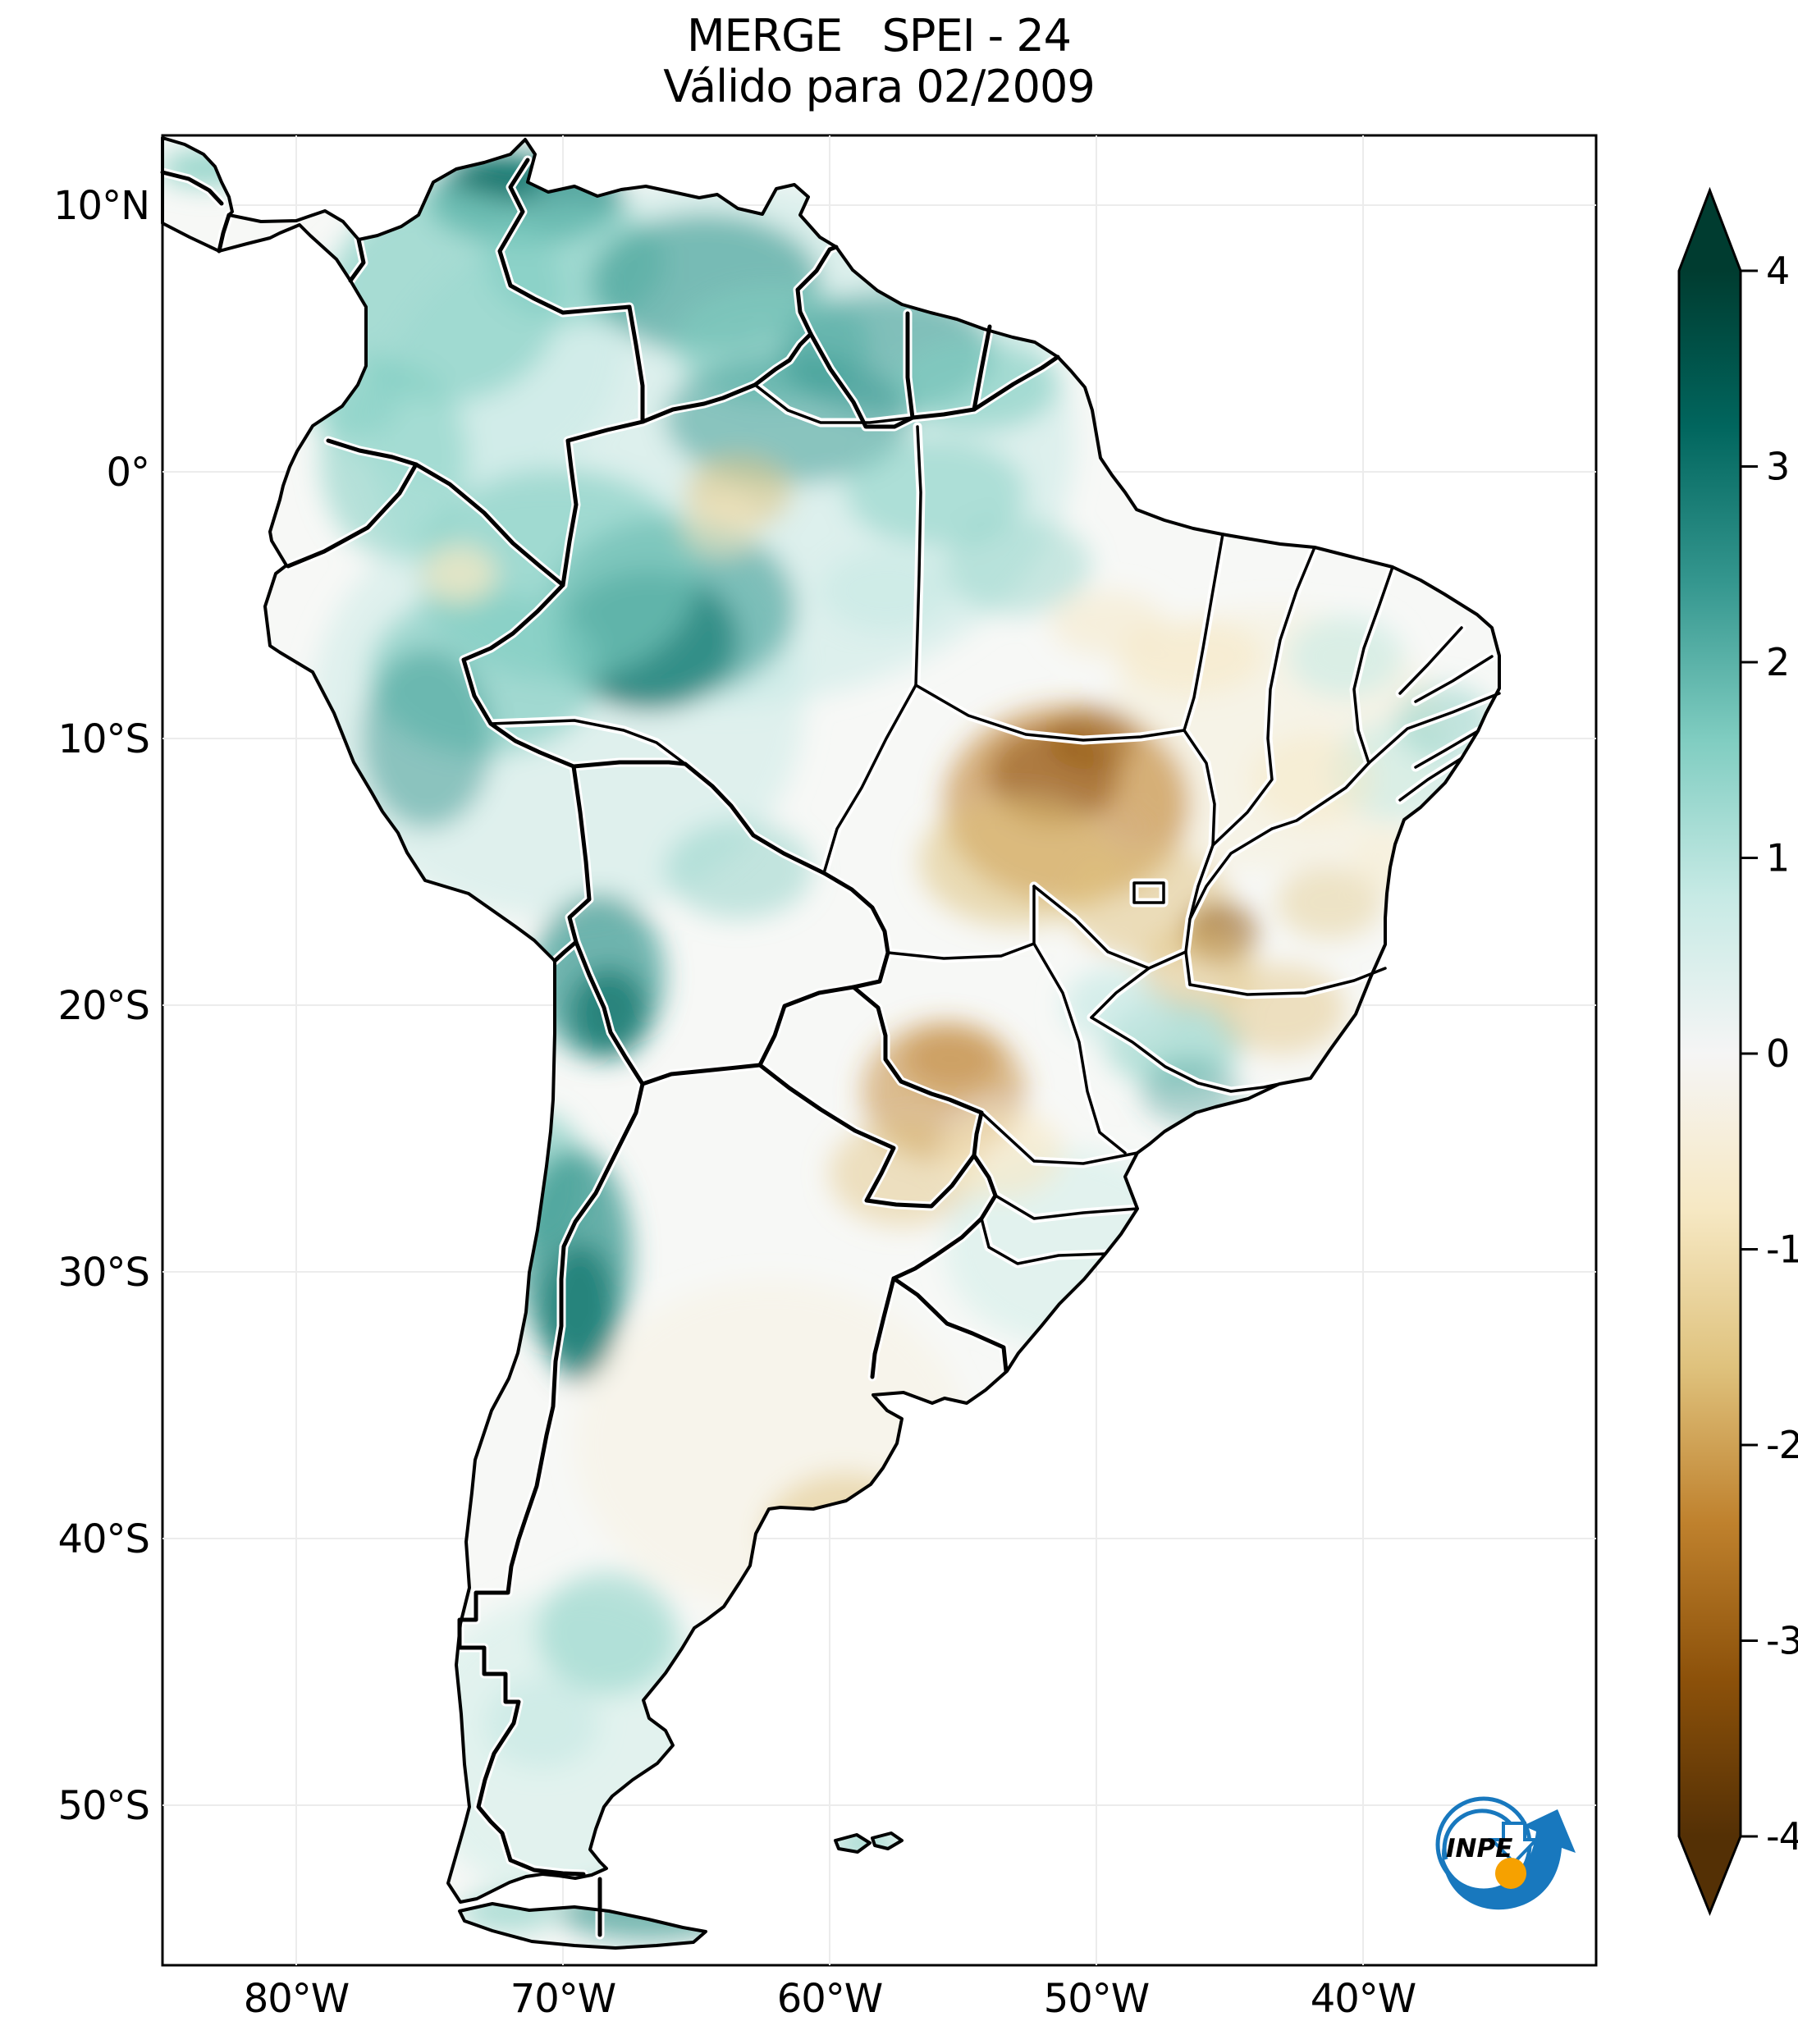 This screenshot has width=1798, height=2044. I want to click on lat-tick-label: 10°N, so click(101, 206).